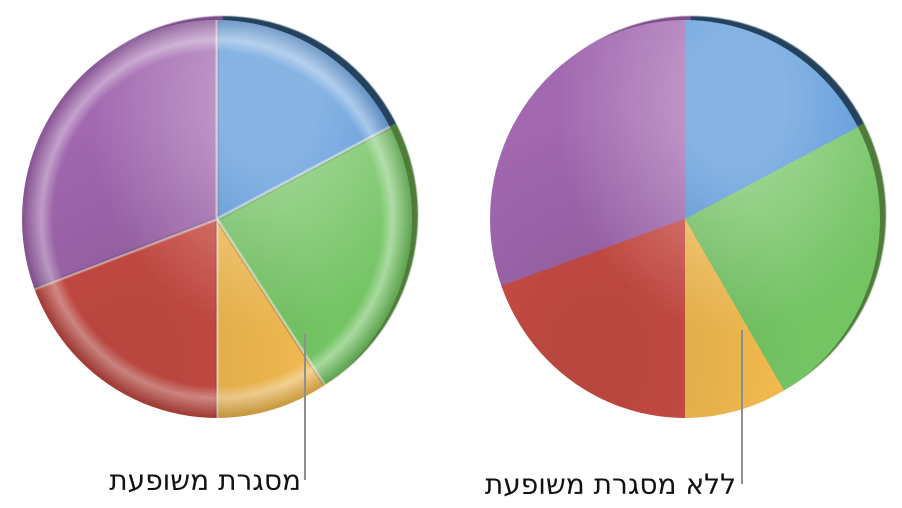 The height and width of the screenshot is (508, 902). Describe the element at coordinates (610, 484) in the screenshot. I see `label-no-beveled-border: ללא מסגרת משופעת` at that location.